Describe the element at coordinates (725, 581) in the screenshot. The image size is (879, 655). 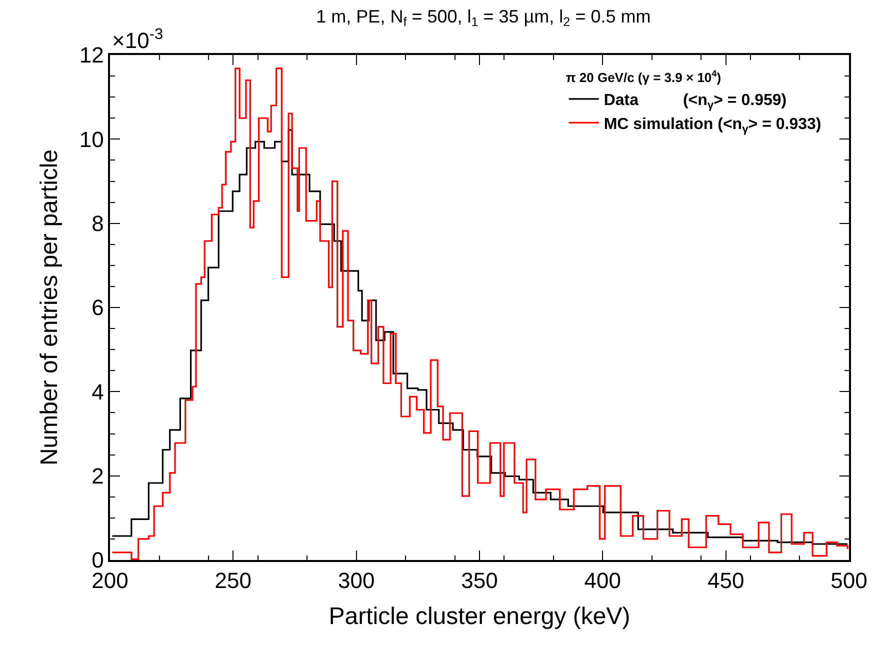
I see `x-tick-label: 450` at that location.